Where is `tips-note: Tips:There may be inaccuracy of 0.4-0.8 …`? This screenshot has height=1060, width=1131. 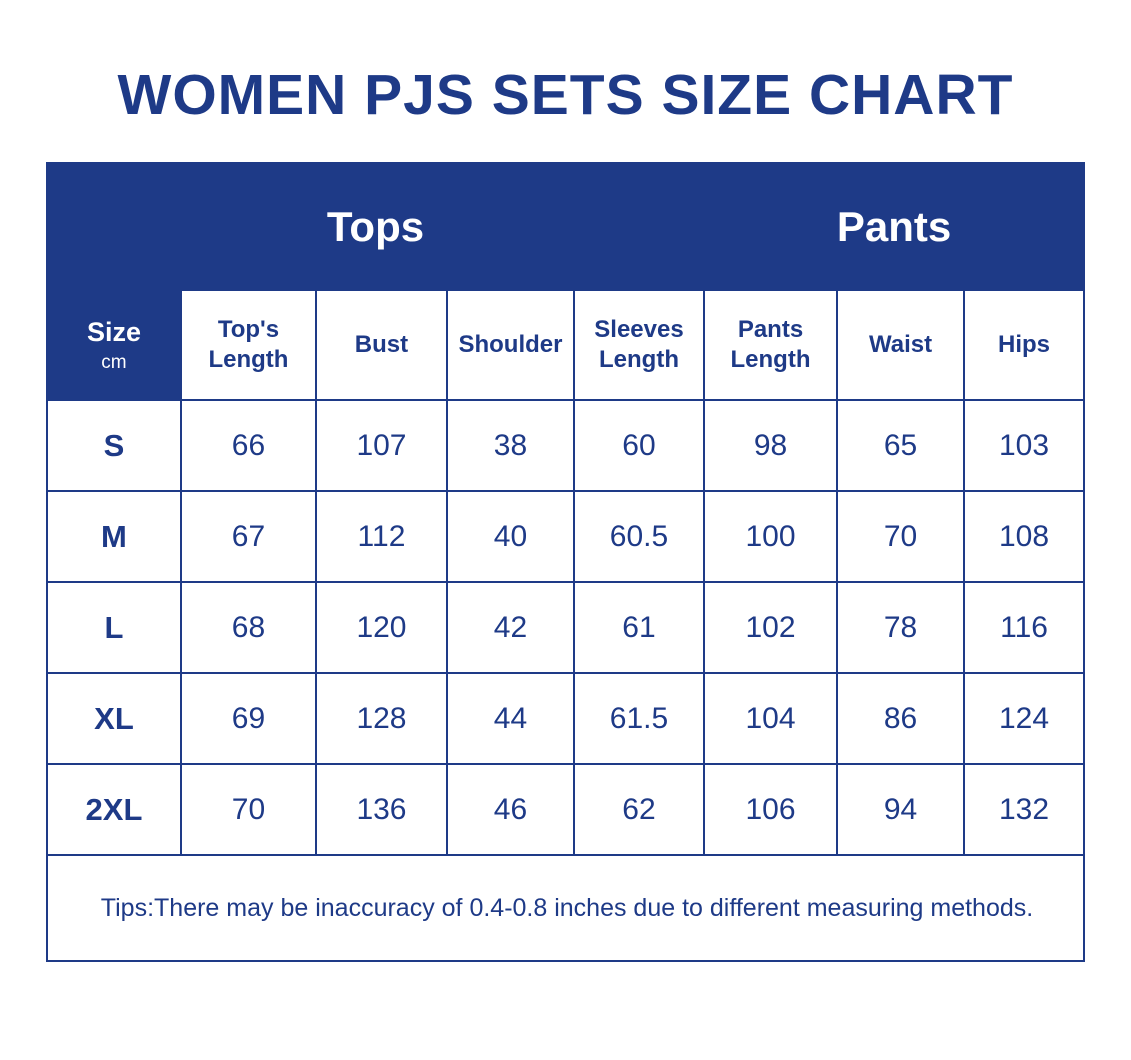
tips-note: Tips:There may be inaccuracy of 0.4-0.8 … is located at coordinates (565, 908).